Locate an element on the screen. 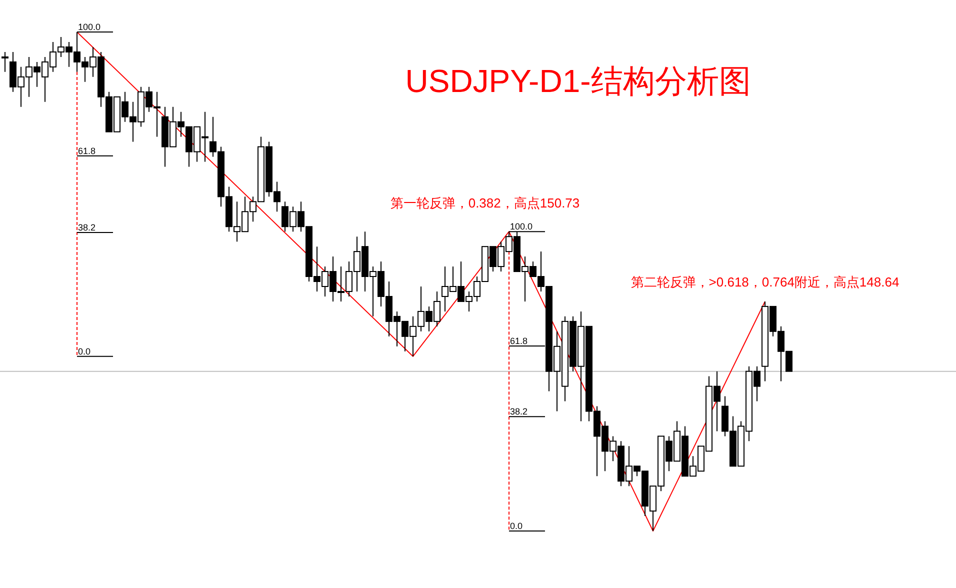 Image resolution: width=956 pixels, height=588 pixels. annotation: 第二轮反弹，>0.618，0.764附近，高点148.64 is located at coordinates (765, 282).